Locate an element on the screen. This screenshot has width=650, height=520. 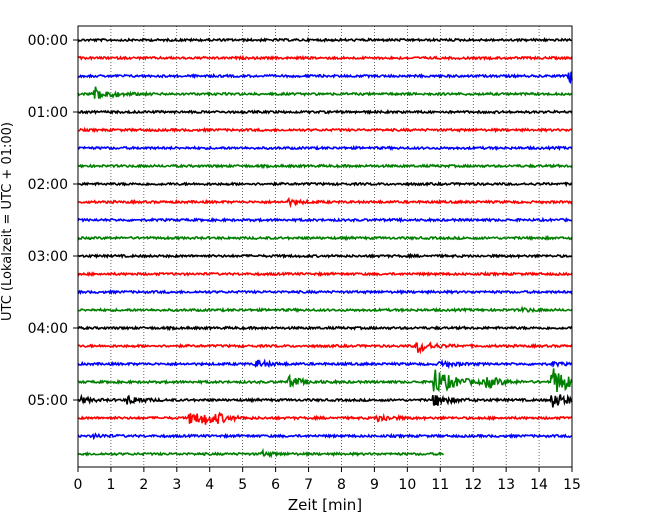
x-tick-label: 8 is located at coordinates (341, 485).